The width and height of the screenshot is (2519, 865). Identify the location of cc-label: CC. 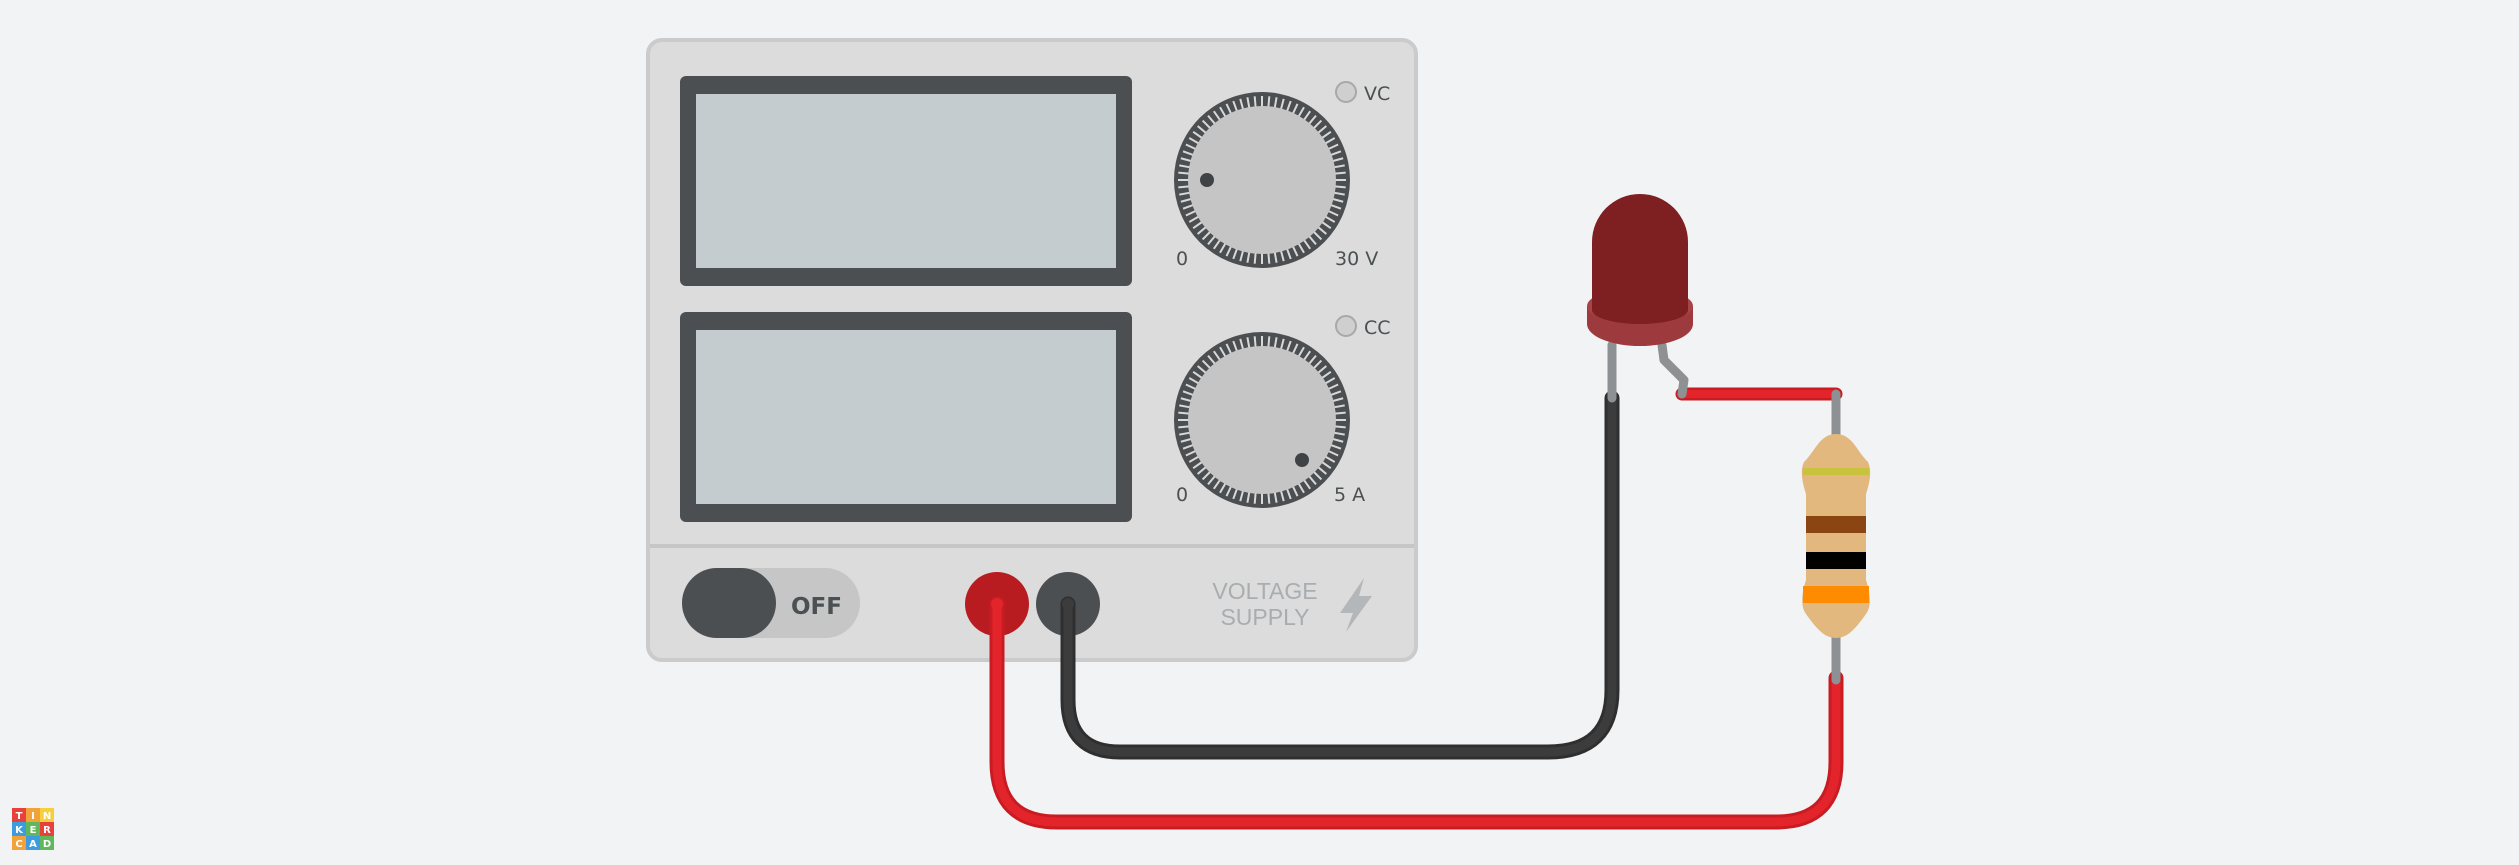
(1377, 328).